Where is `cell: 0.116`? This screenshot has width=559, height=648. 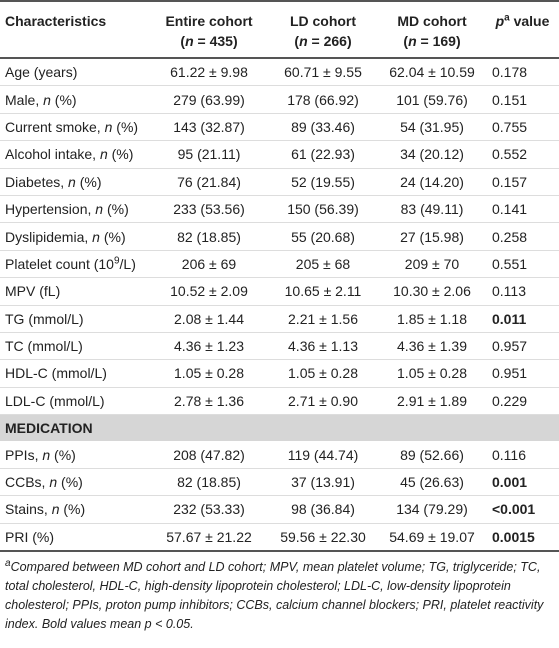
cell: 0.116 is located at coordinates (522, 455).